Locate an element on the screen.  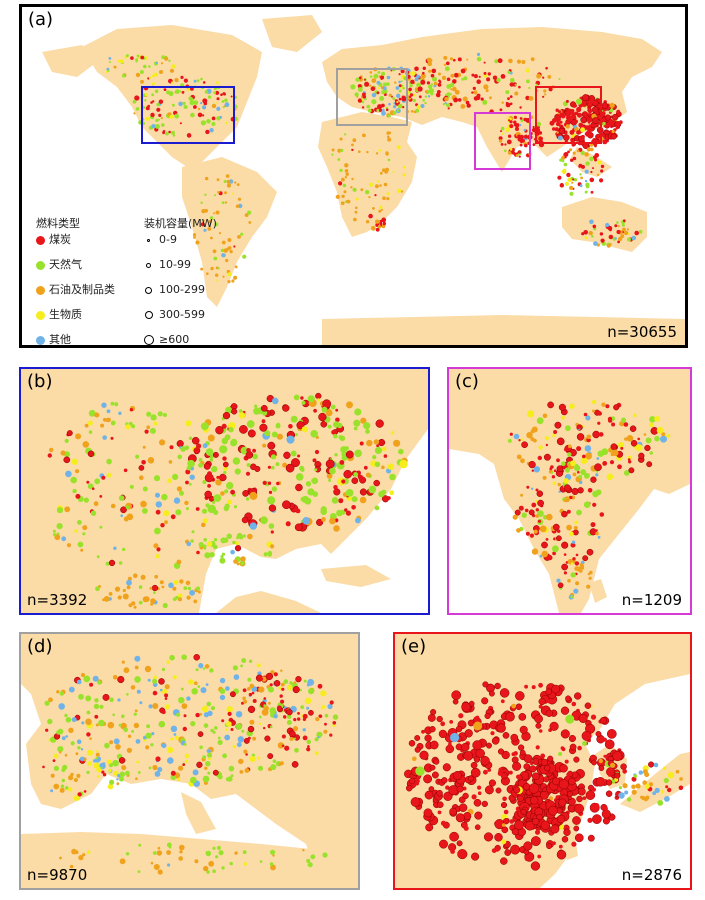
panel-e-count: n=2876 is located at coordinates (651, 875).